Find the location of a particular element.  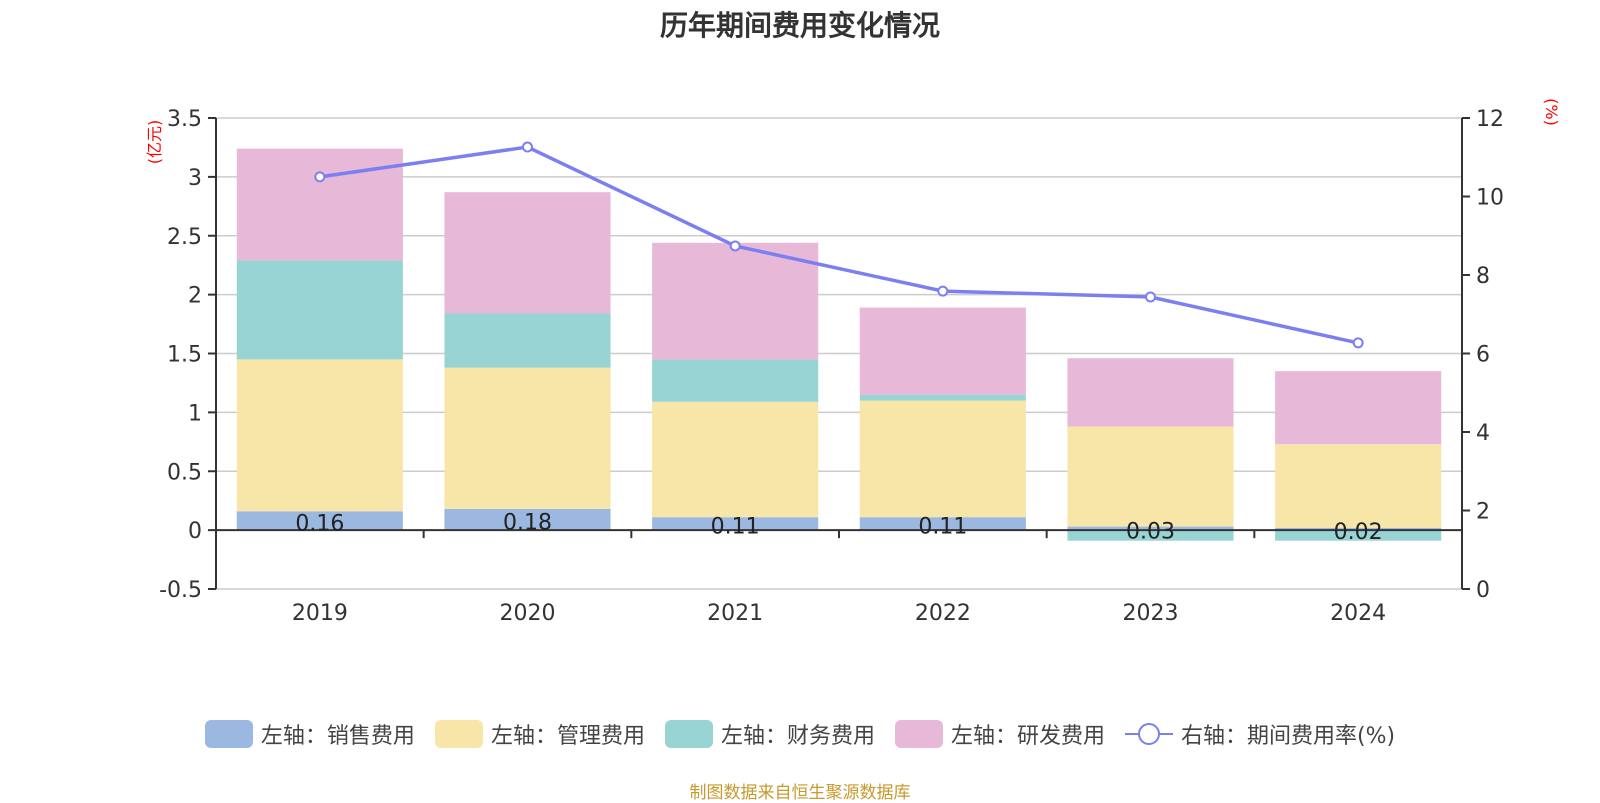

legend-swatch-sales is located at coordinates (228, 734).